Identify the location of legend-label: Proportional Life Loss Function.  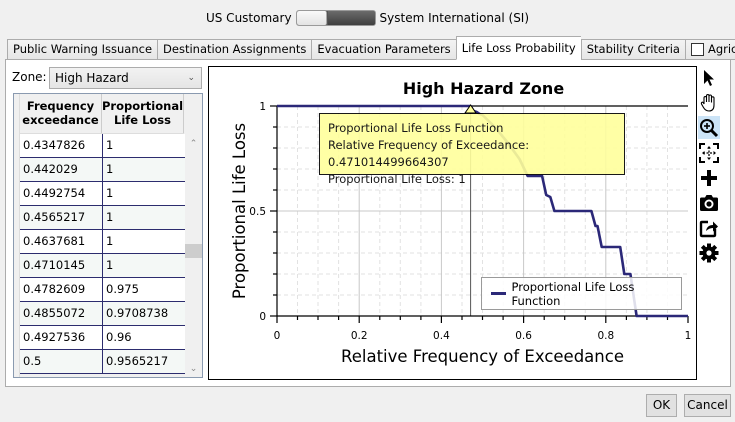
(573, 293).